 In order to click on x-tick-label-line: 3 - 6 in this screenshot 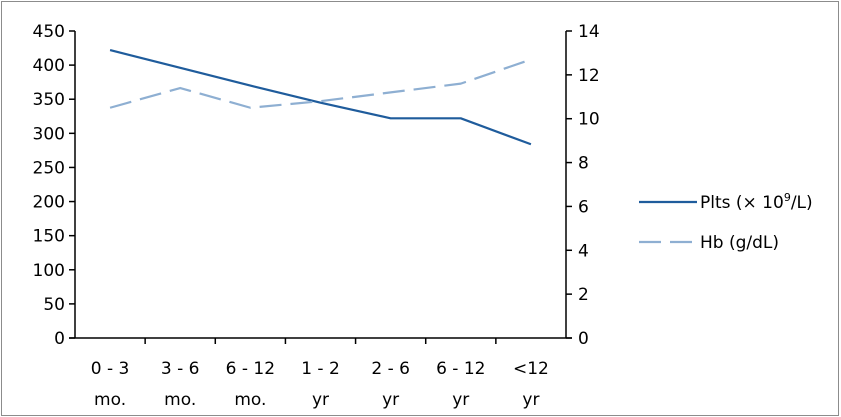, I will do `click(180, 369)`.